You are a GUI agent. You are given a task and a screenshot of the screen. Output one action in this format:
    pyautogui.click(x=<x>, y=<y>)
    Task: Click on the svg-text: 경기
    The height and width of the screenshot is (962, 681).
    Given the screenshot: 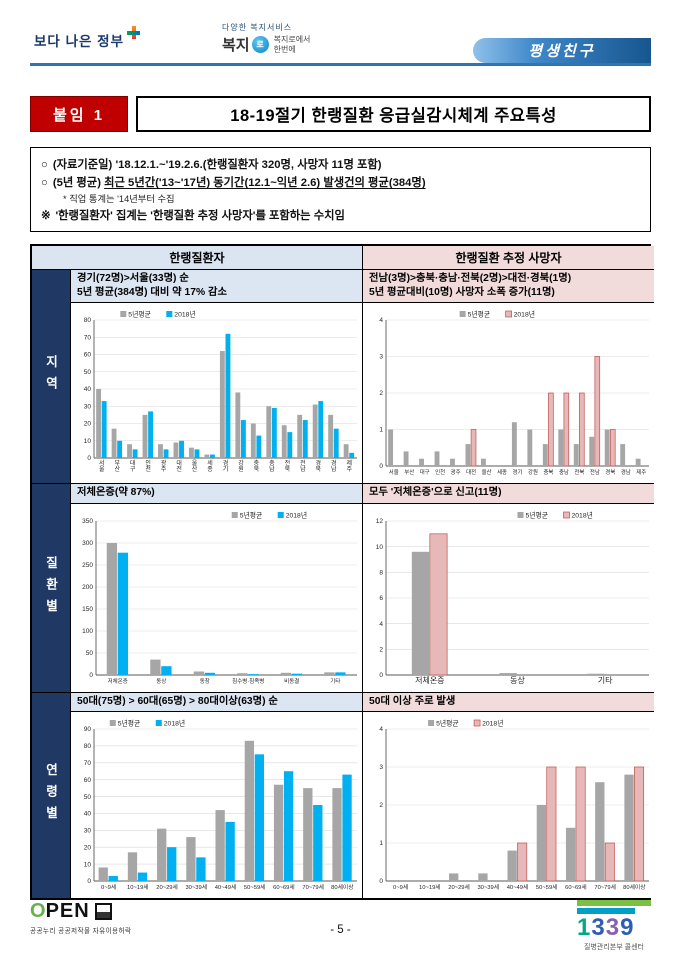 What is the action you would take?
    pyautogui.click(x=518, y=472)
    